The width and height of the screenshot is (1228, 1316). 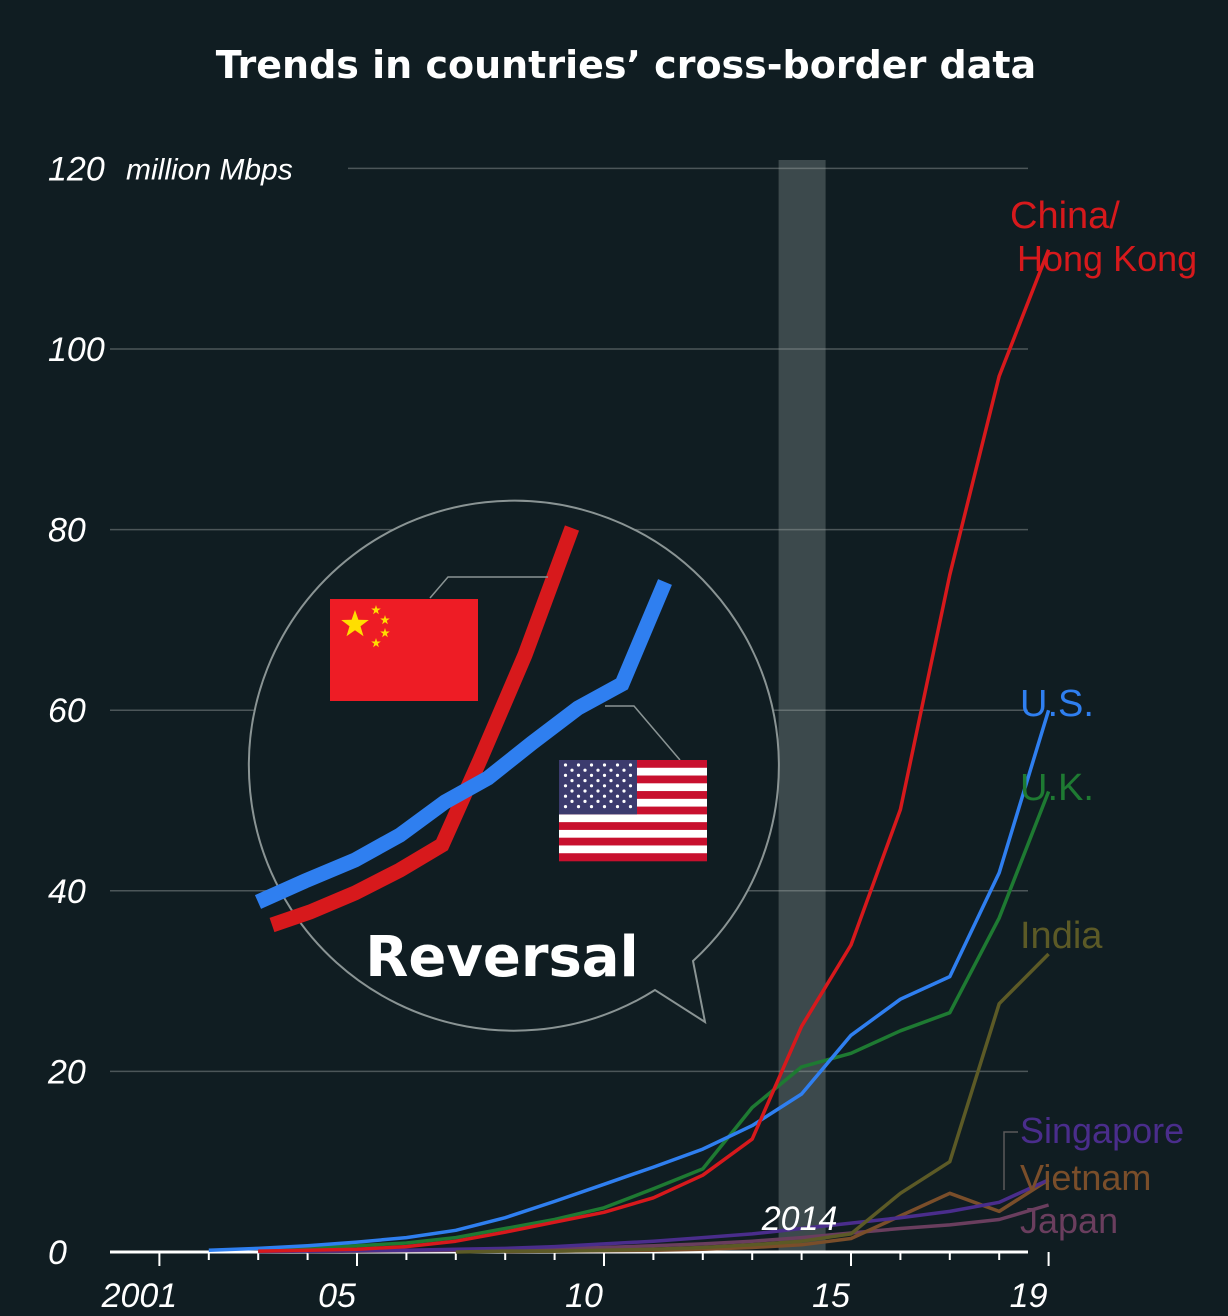 What do you see at coordinates (1085, 1177) in the screenshot?
I see `label-vietnam: Vietnam` at bounding box center [1085, 1177].